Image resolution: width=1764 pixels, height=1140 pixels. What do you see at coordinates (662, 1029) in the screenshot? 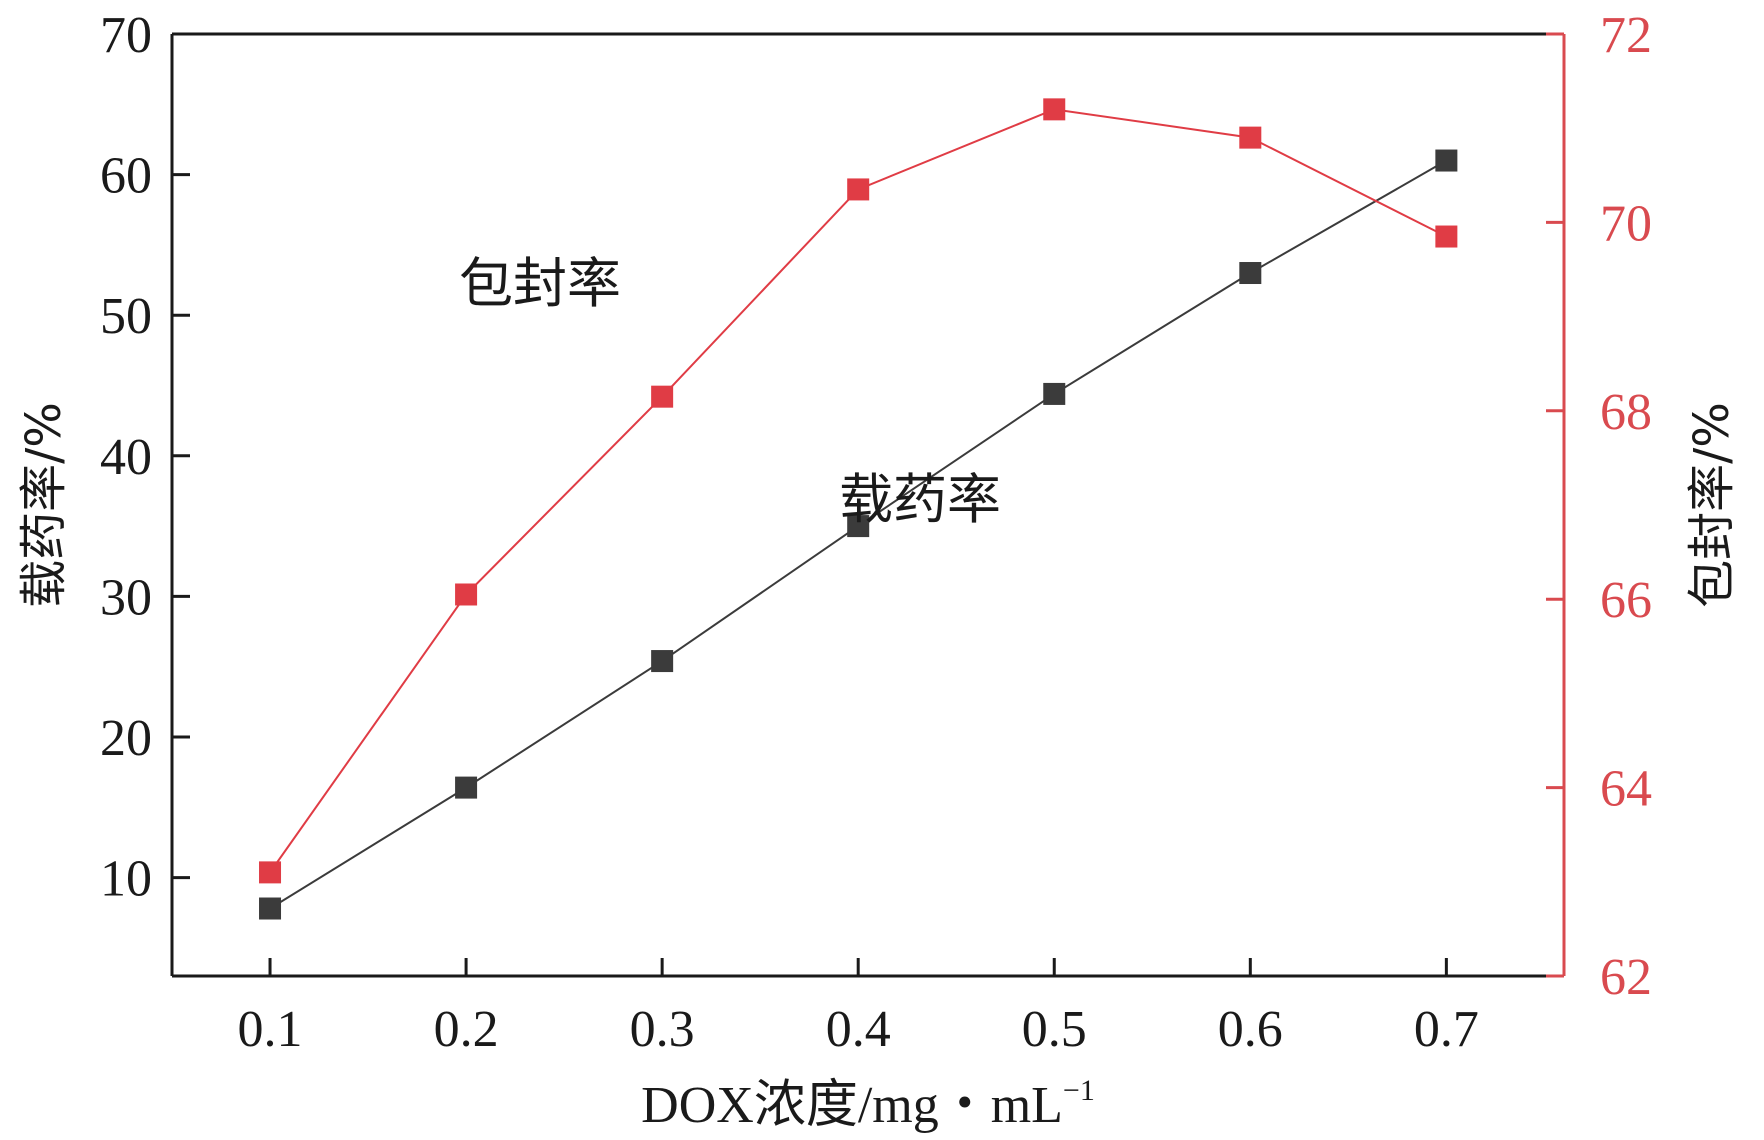
I see `x-tick-label: 0.3` at bounding box center [662, 1029].